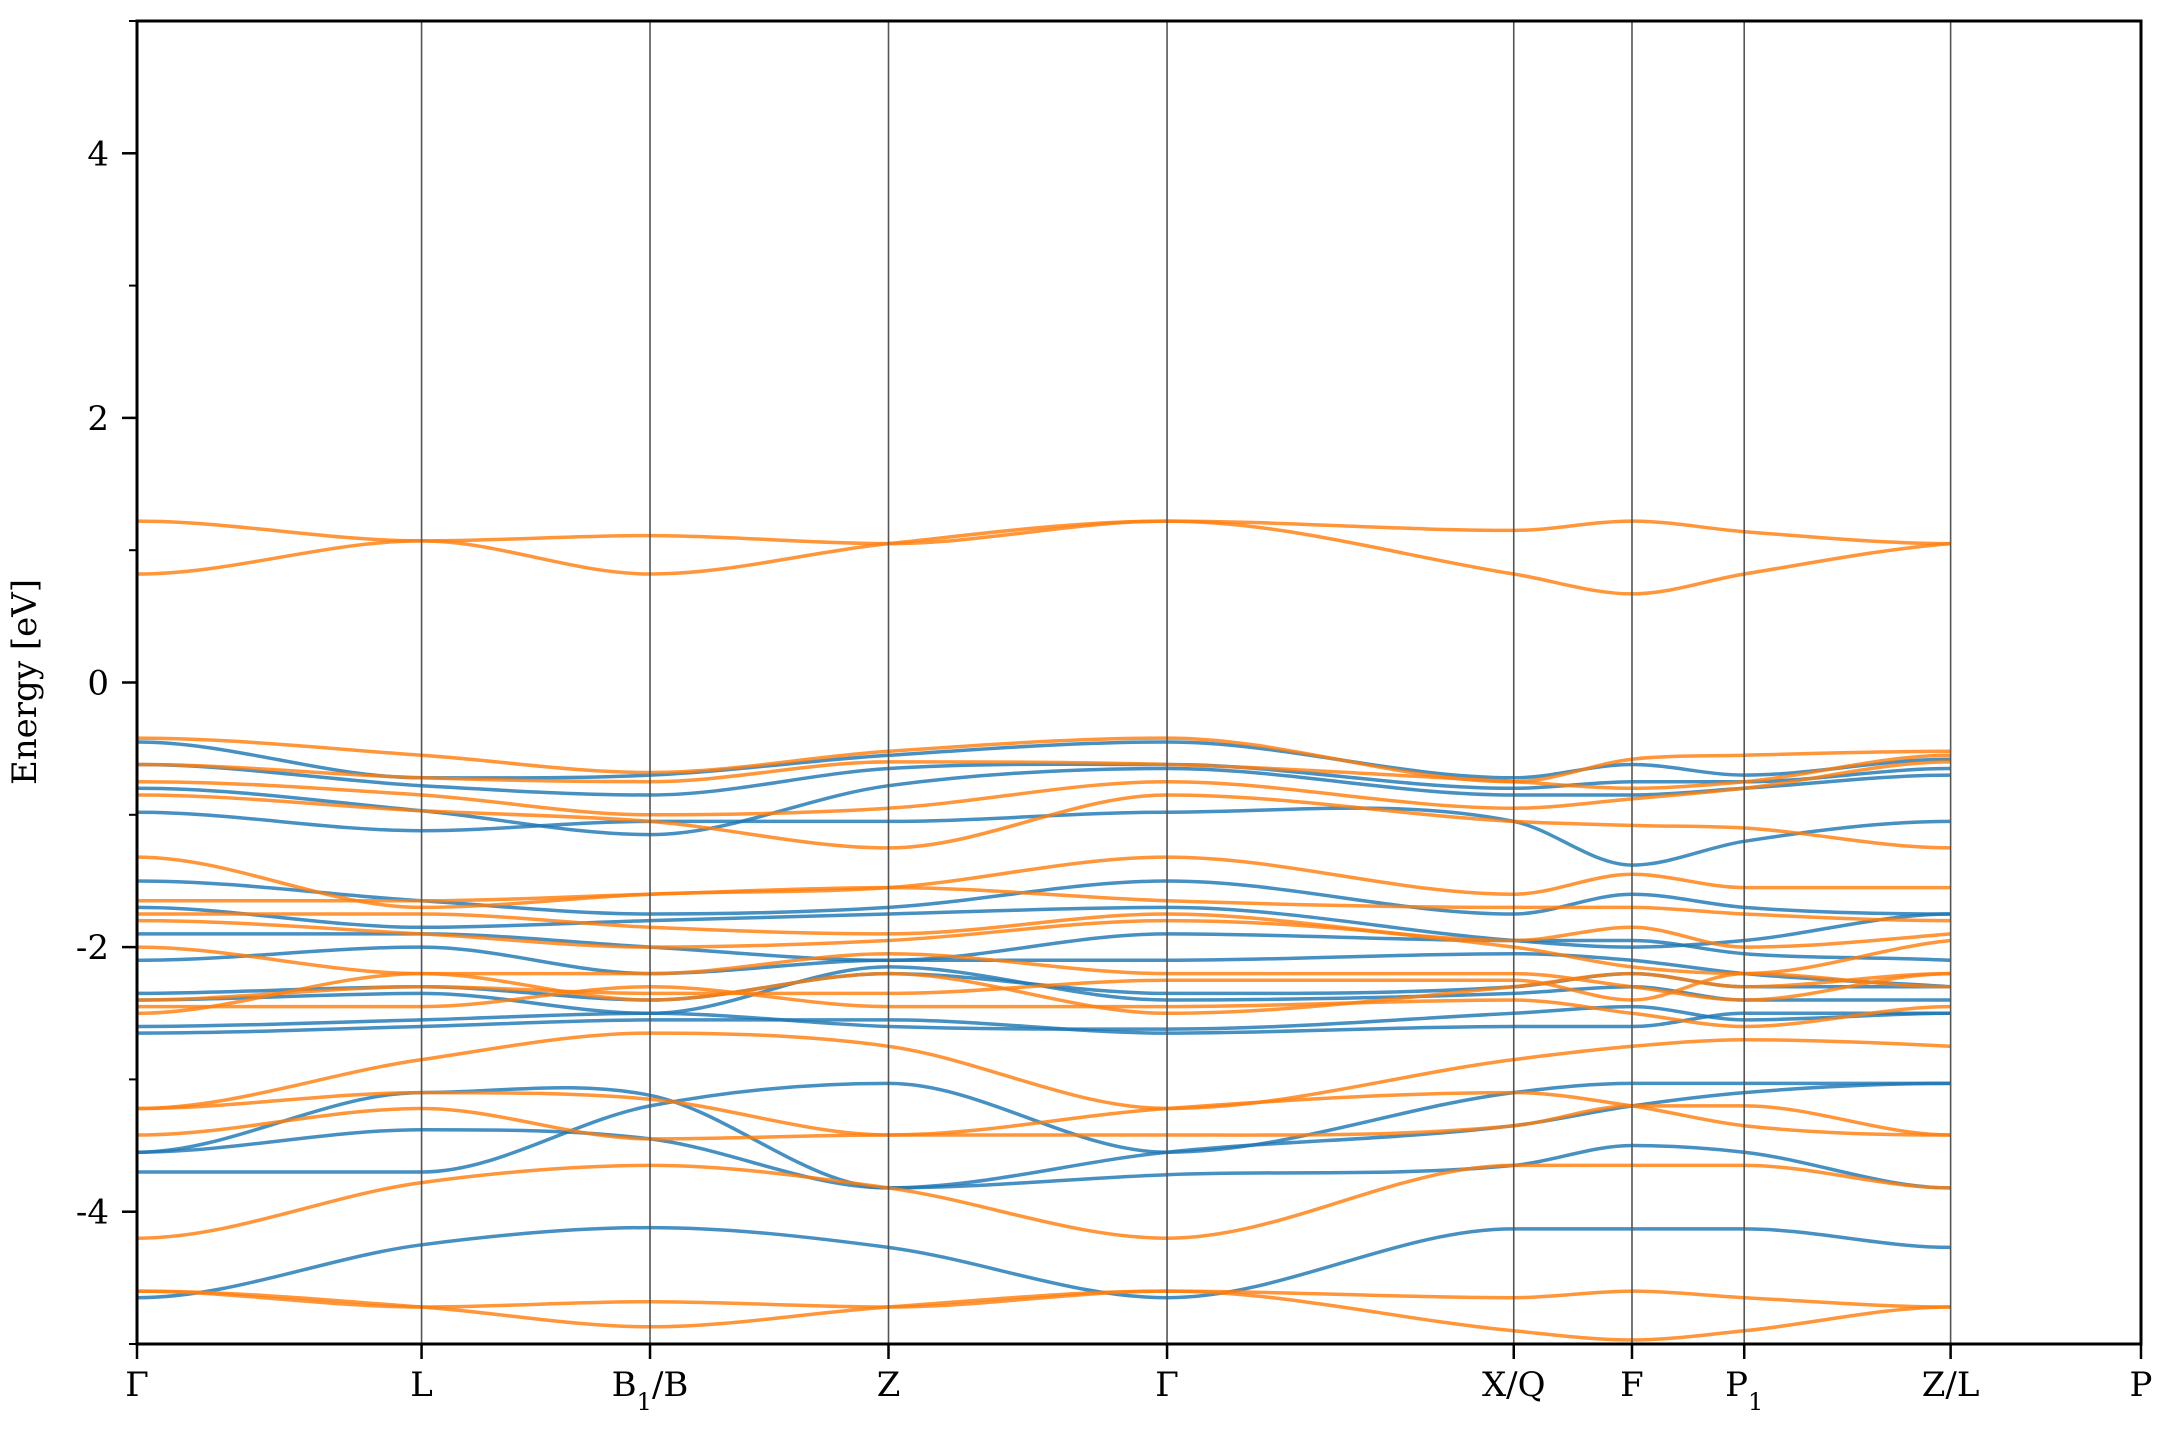 The height and width of the screenshot is (1440, 2160). I want to click on x-tick-label: Z, so click(889, 1385).